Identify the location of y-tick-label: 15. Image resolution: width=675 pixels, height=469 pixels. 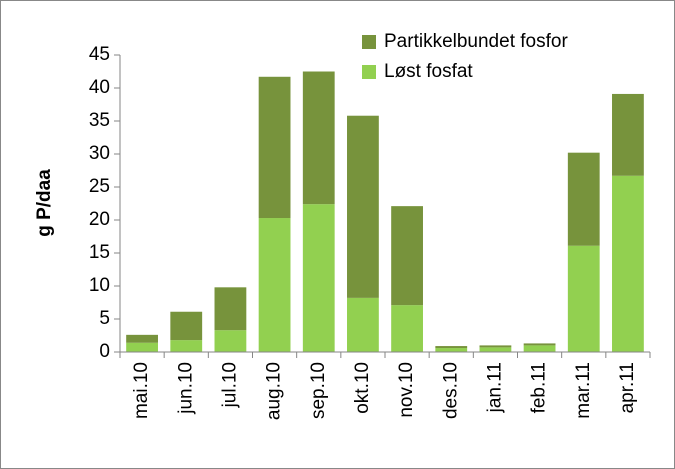
(99, 252).